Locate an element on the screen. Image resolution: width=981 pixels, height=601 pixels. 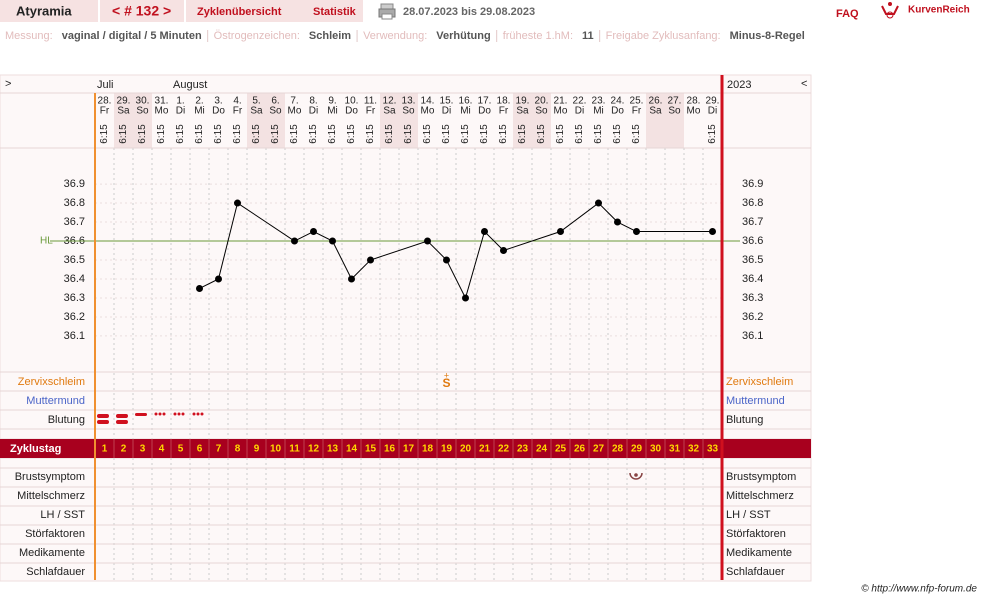
cover-line-label: HL is located at coordinates (46, 241).